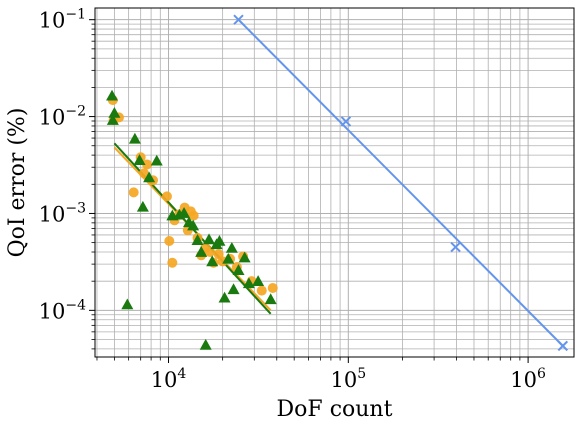  I want to click on y-tick-label: 10⁻¹, so click(62, 20).